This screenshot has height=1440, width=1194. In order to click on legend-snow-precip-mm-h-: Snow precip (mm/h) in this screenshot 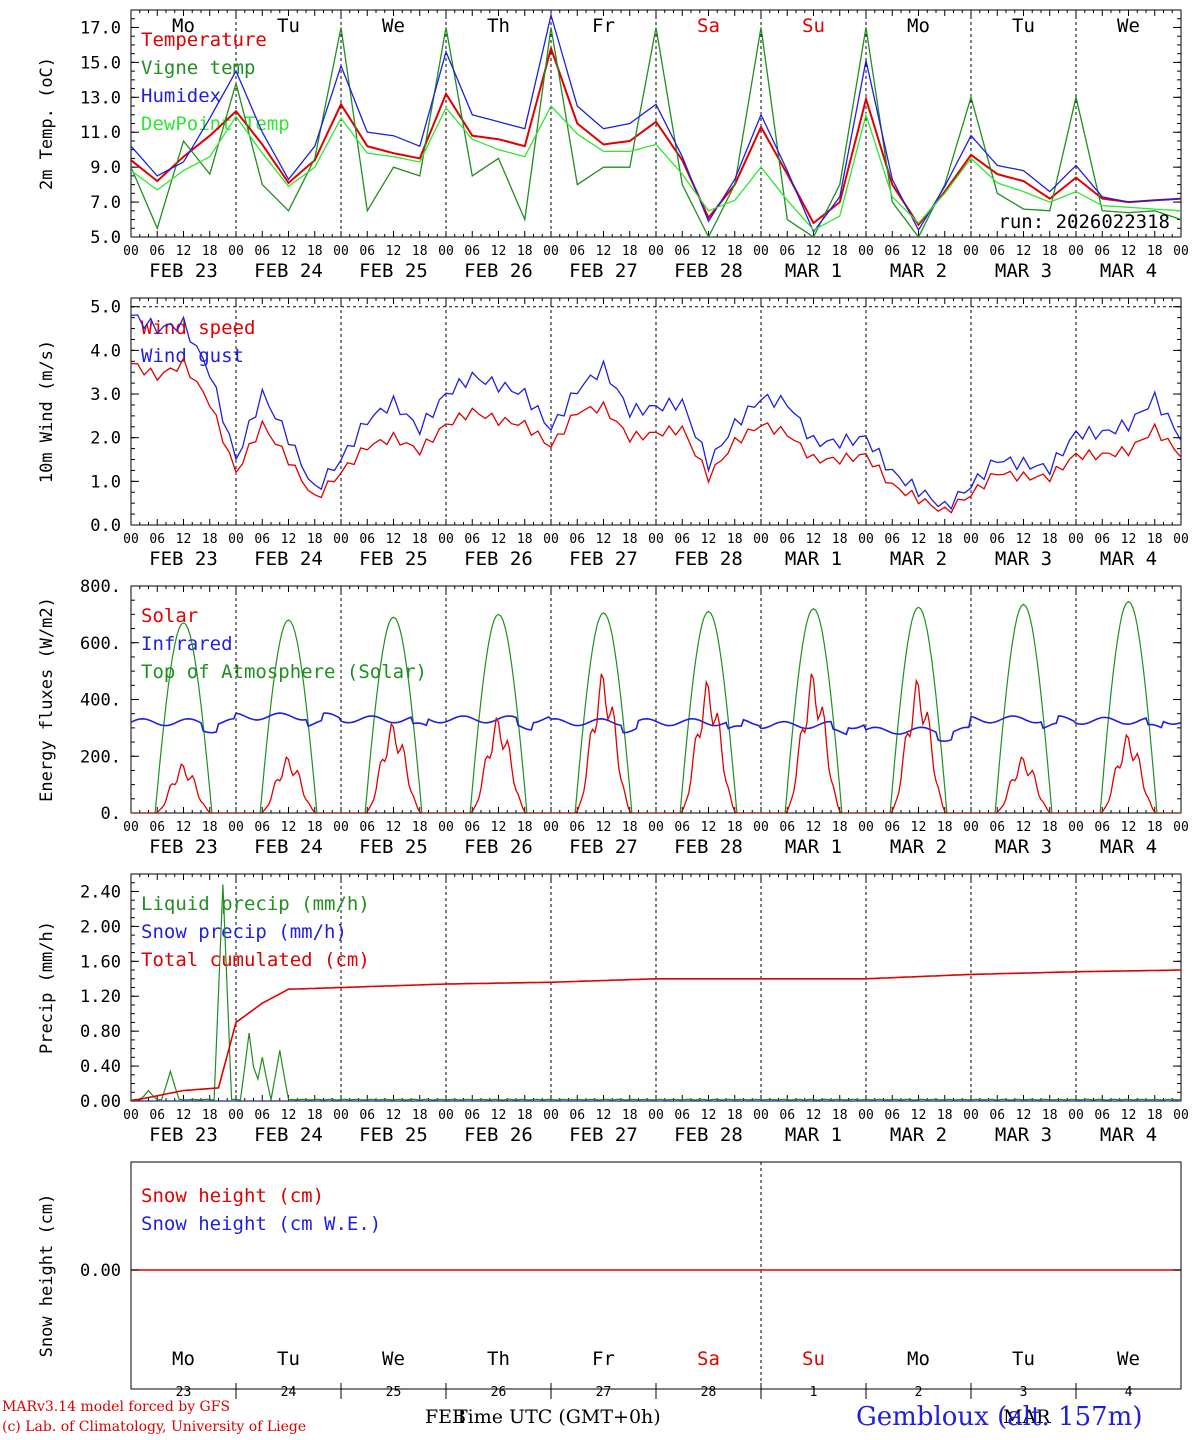, I will do `click(244, 932)`.